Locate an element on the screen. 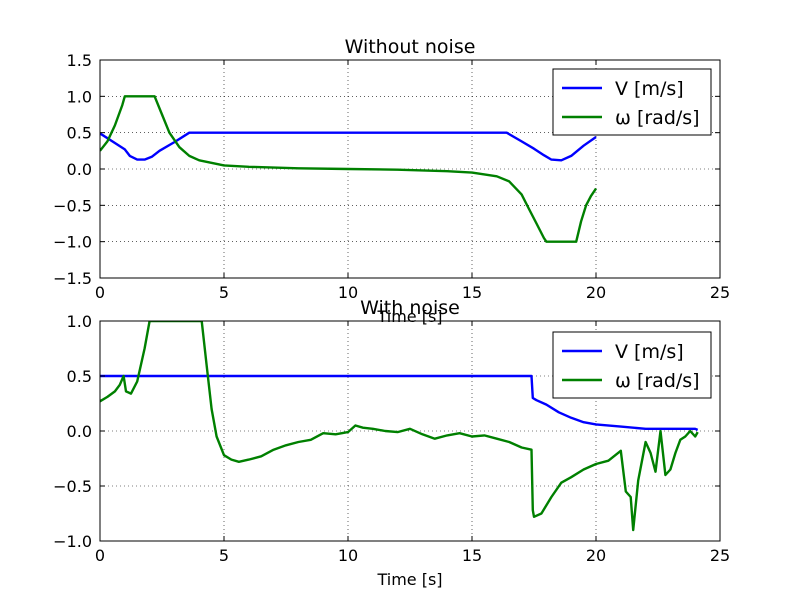 The width and height of the screenshot is (800, 600). chart-title: With noise is located at coordinates (410, 308).